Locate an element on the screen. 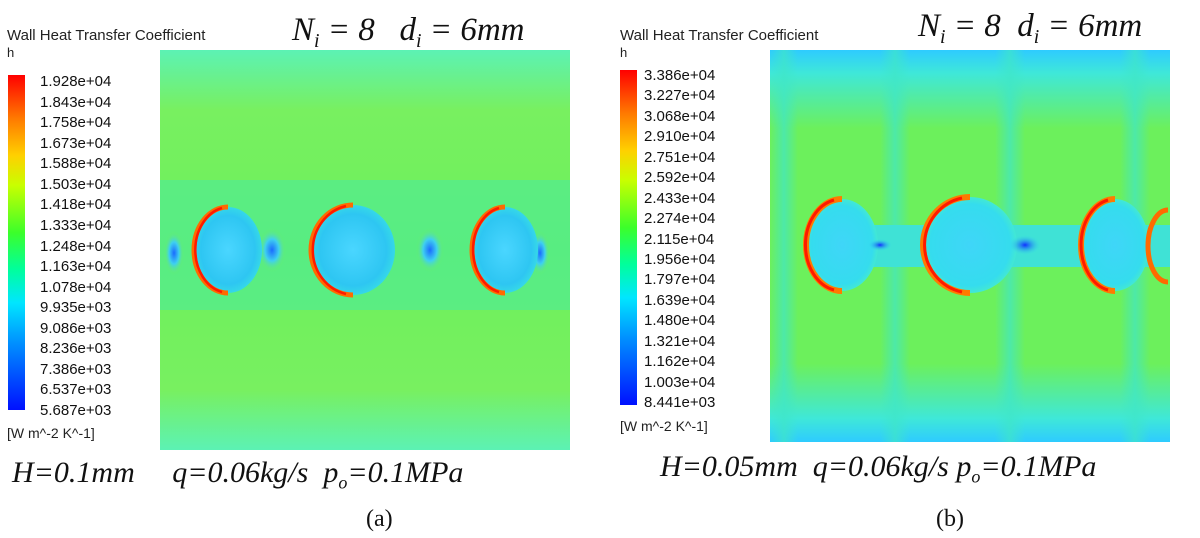  footer-formula: H=0.05mm q=0.06kg/s po=0.1MPa is located at coordinates (878, 468).